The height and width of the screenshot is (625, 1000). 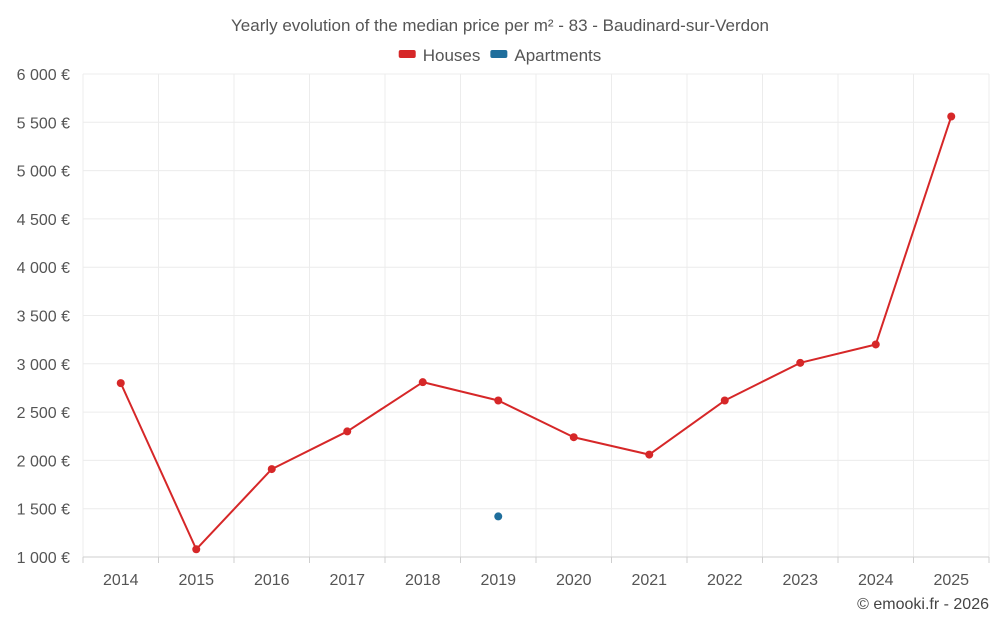 I want to click on x-tick-label: 2014, so click(x=121, y=580).